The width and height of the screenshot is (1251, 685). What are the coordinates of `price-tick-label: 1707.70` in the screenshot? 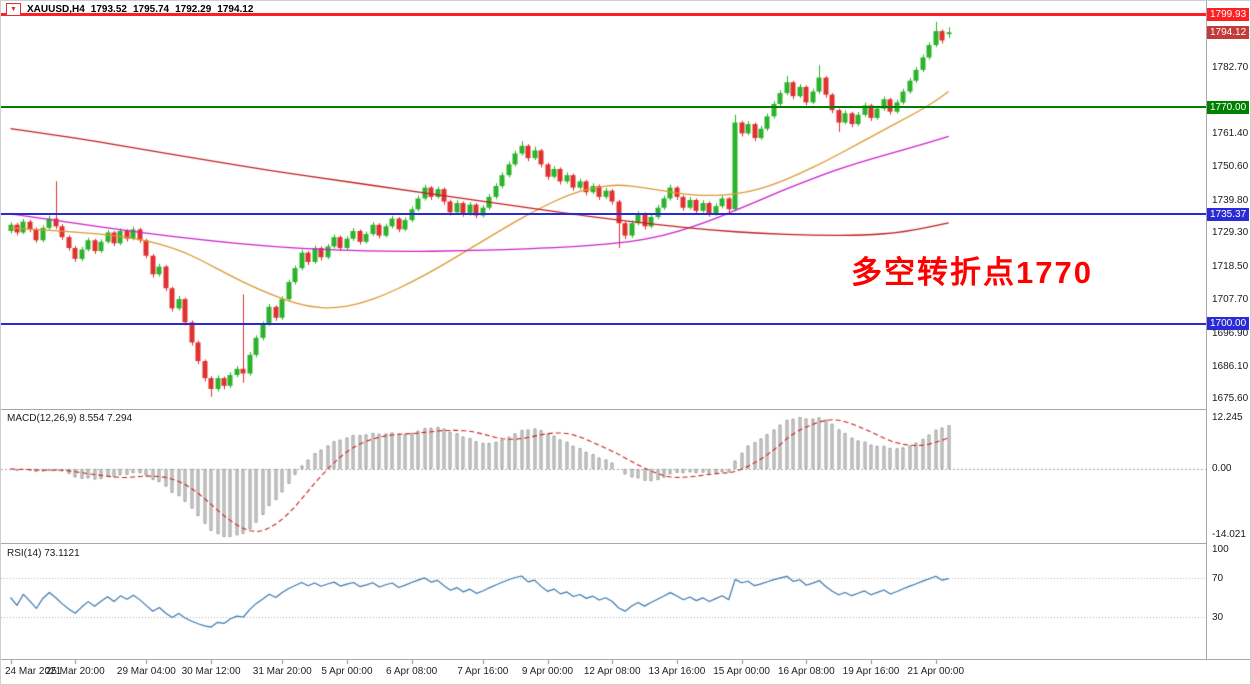 It's located at (1230, 300).